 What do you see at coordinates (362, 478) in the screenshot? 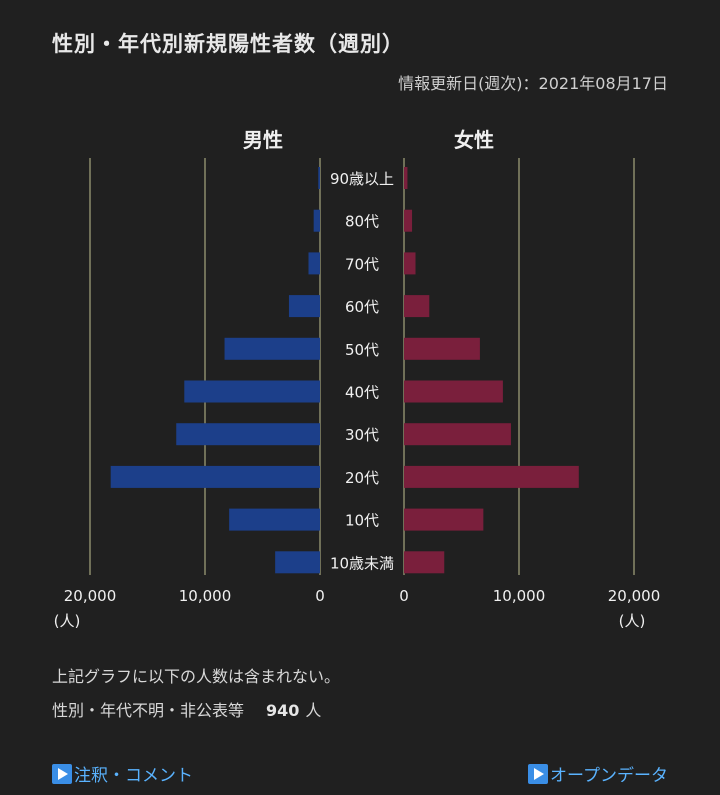
I see `category-label: 20代` at bounding box center [362, 478].